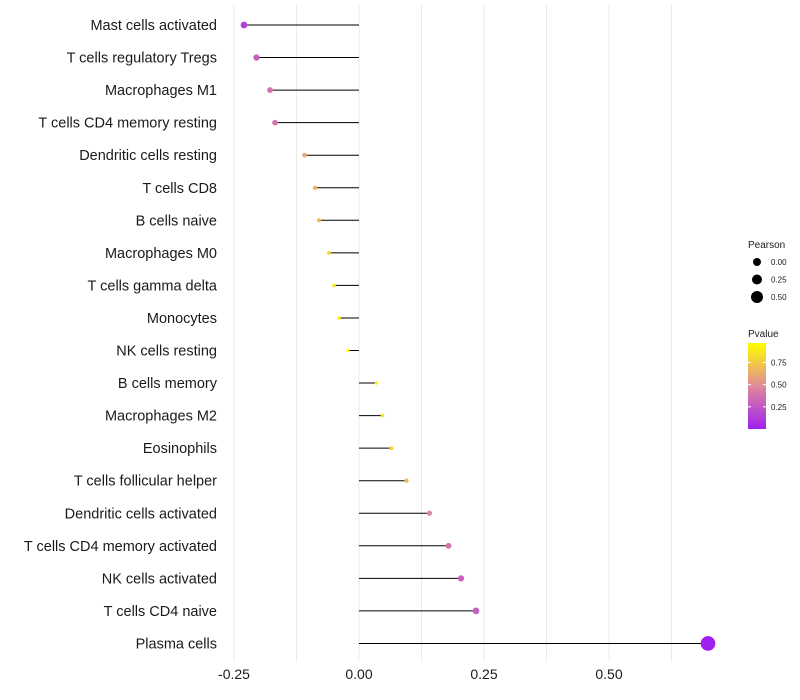  What do you see at coordinates (142, 59) in the screenshot?
I see `category-label: T cells regulatory Tregs` at bounding box center [142, 59].